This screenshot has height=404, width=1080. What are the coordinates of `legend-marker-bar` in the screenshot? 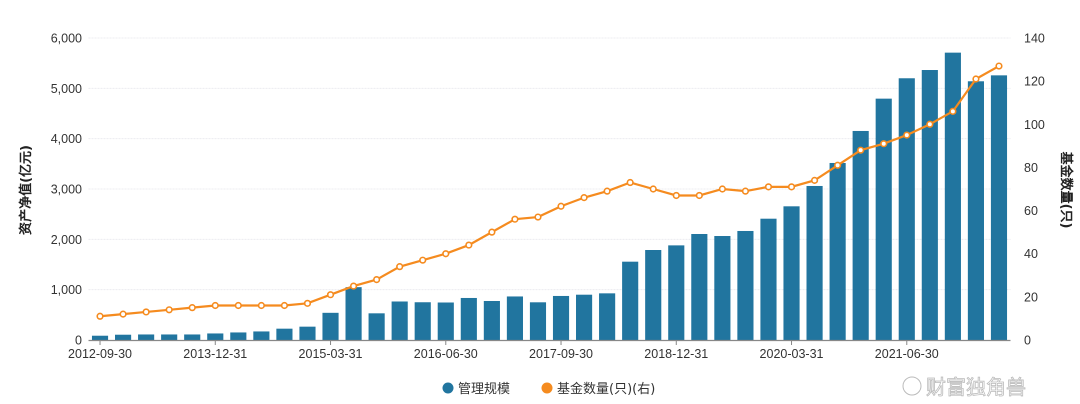 It's located at (448, 388).